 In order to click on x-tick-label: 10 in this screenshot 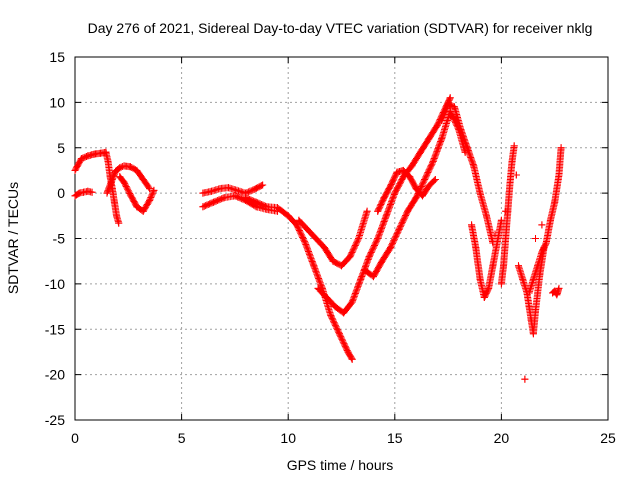, I will do `click(288, 438)`.